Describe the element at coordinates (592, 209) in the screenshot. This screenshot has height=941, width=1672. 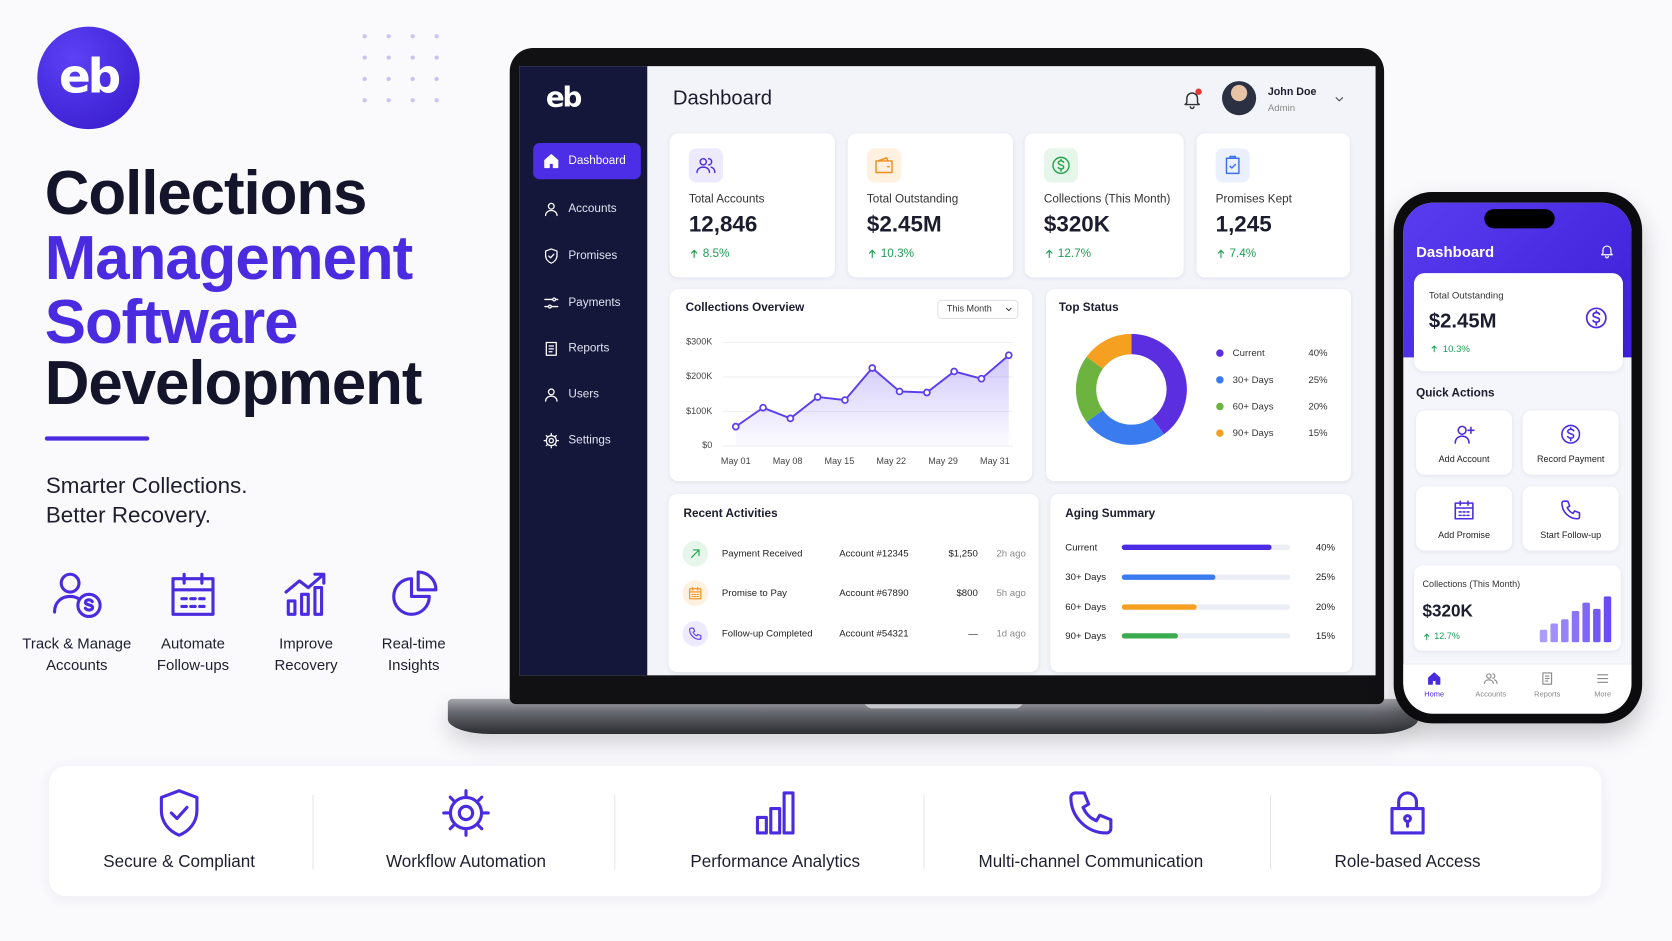
I see `nav-item: Accounts` at that location.